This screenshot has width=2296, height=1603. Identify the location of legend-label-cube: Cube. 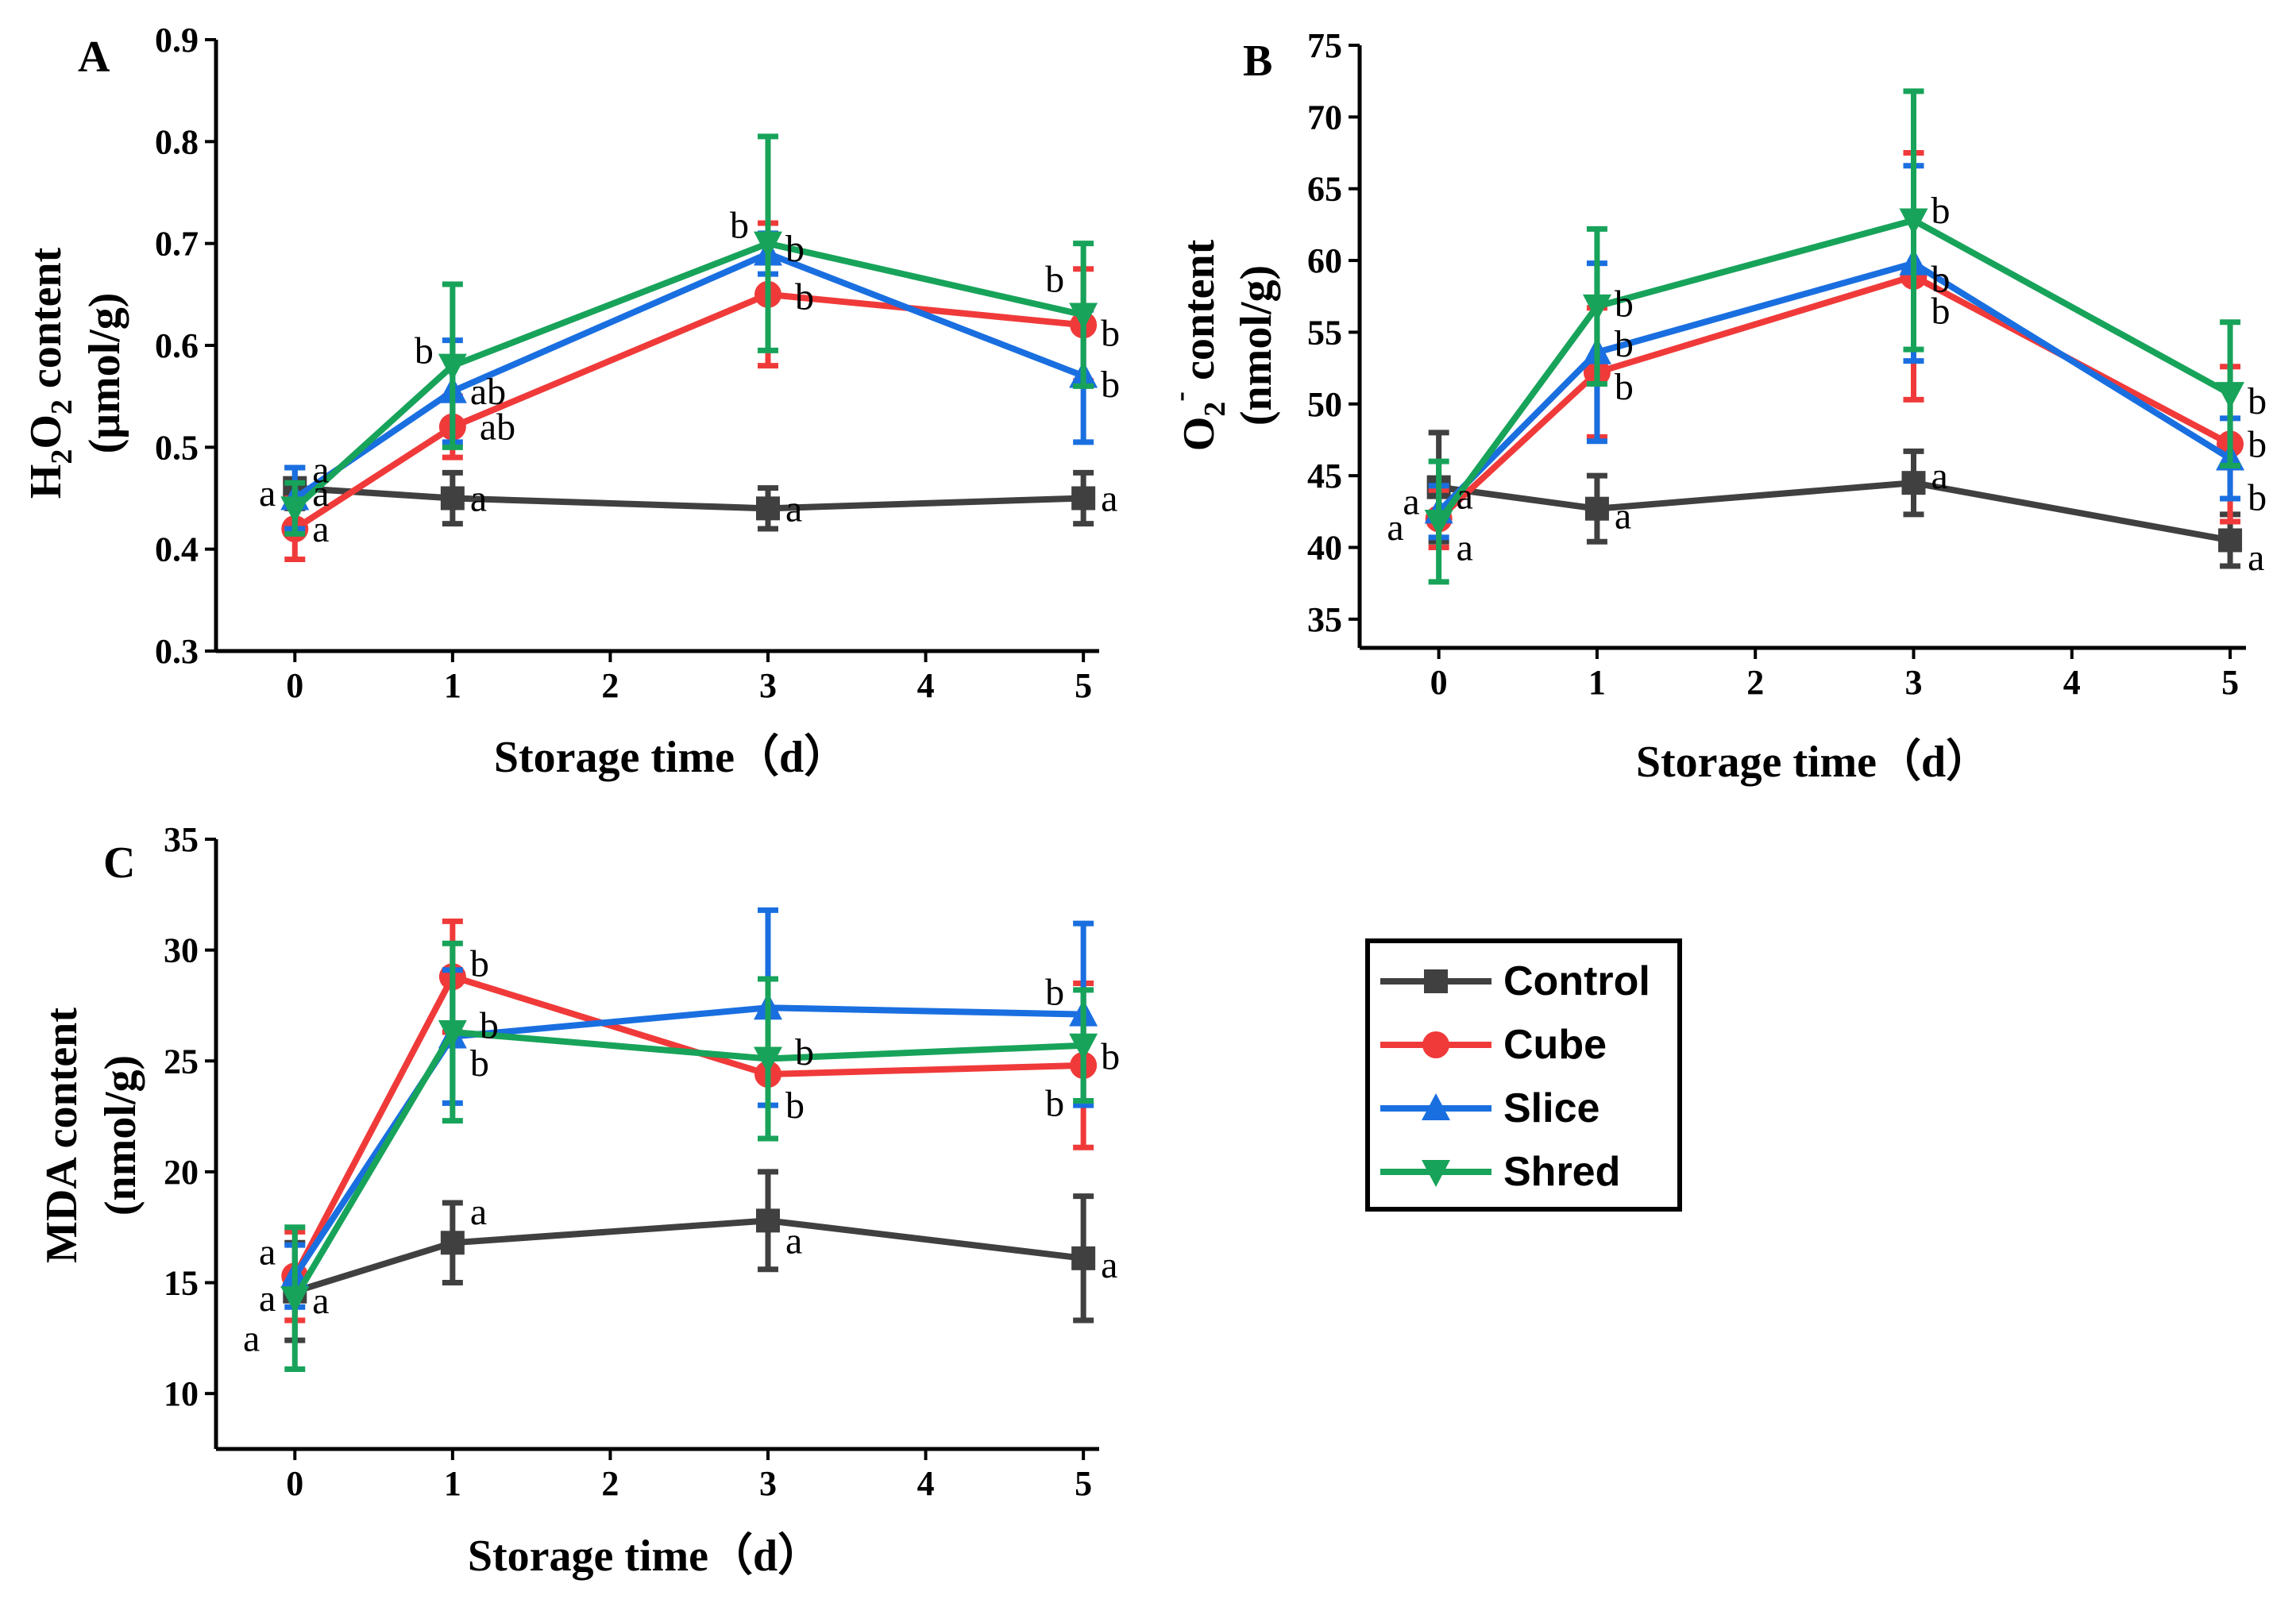
(1555, 1045).